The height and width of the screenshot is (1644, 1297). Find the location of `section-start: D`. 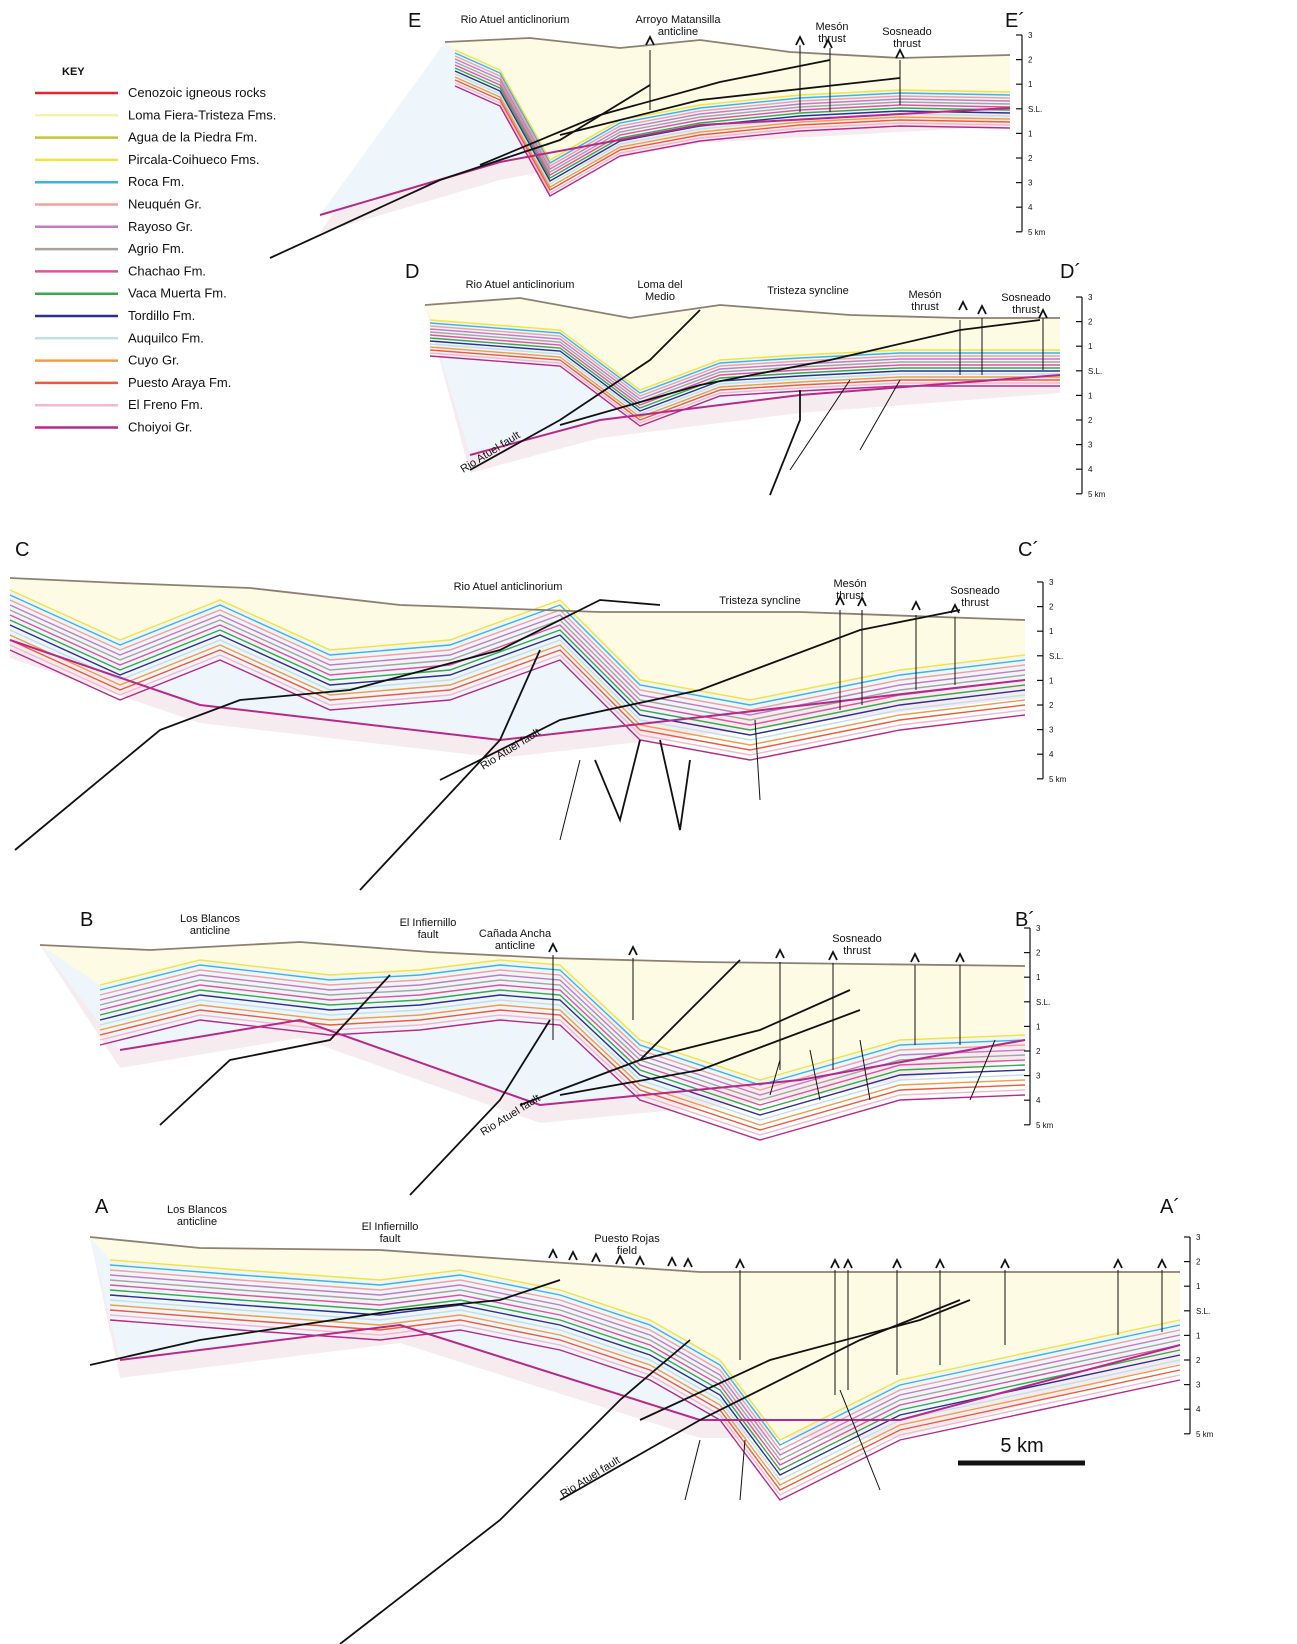

section-start: D is located at coordinates (412, 272).